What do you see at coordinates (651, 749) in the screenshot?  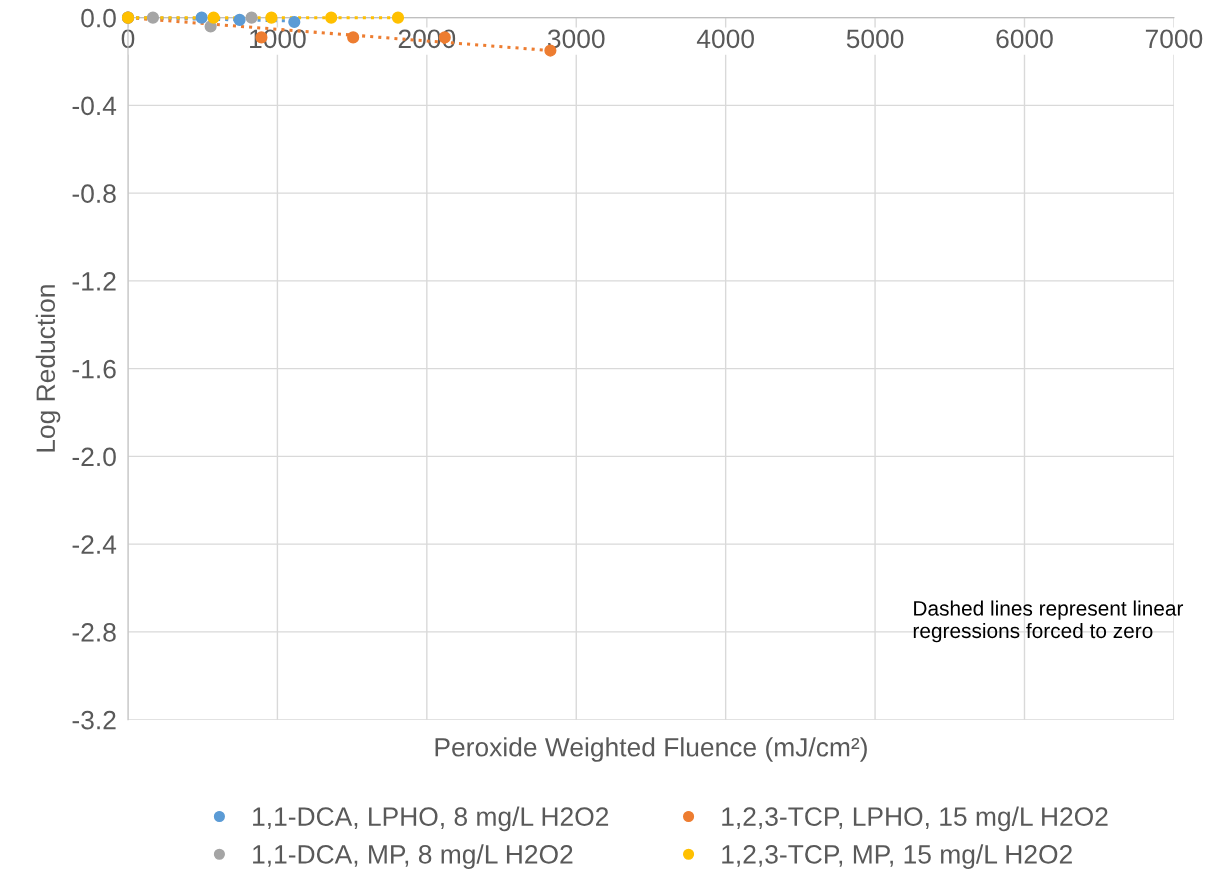 I see `x-axis-title: Peroxide Weighted Fluence (mJ/cm²)` at bounding box center [651, 749].